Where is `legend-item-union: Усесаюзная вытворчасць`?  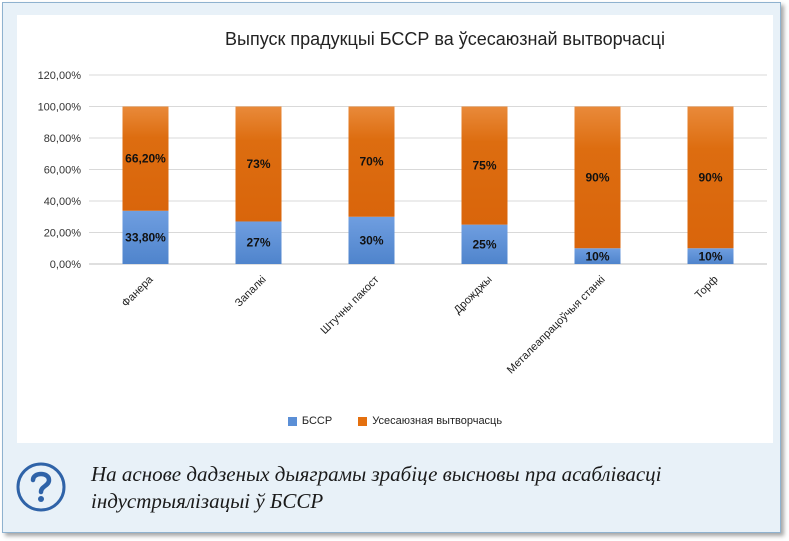 legend-item-union: Усесаюзная вытворчасць is located at coordinates (430, 421).